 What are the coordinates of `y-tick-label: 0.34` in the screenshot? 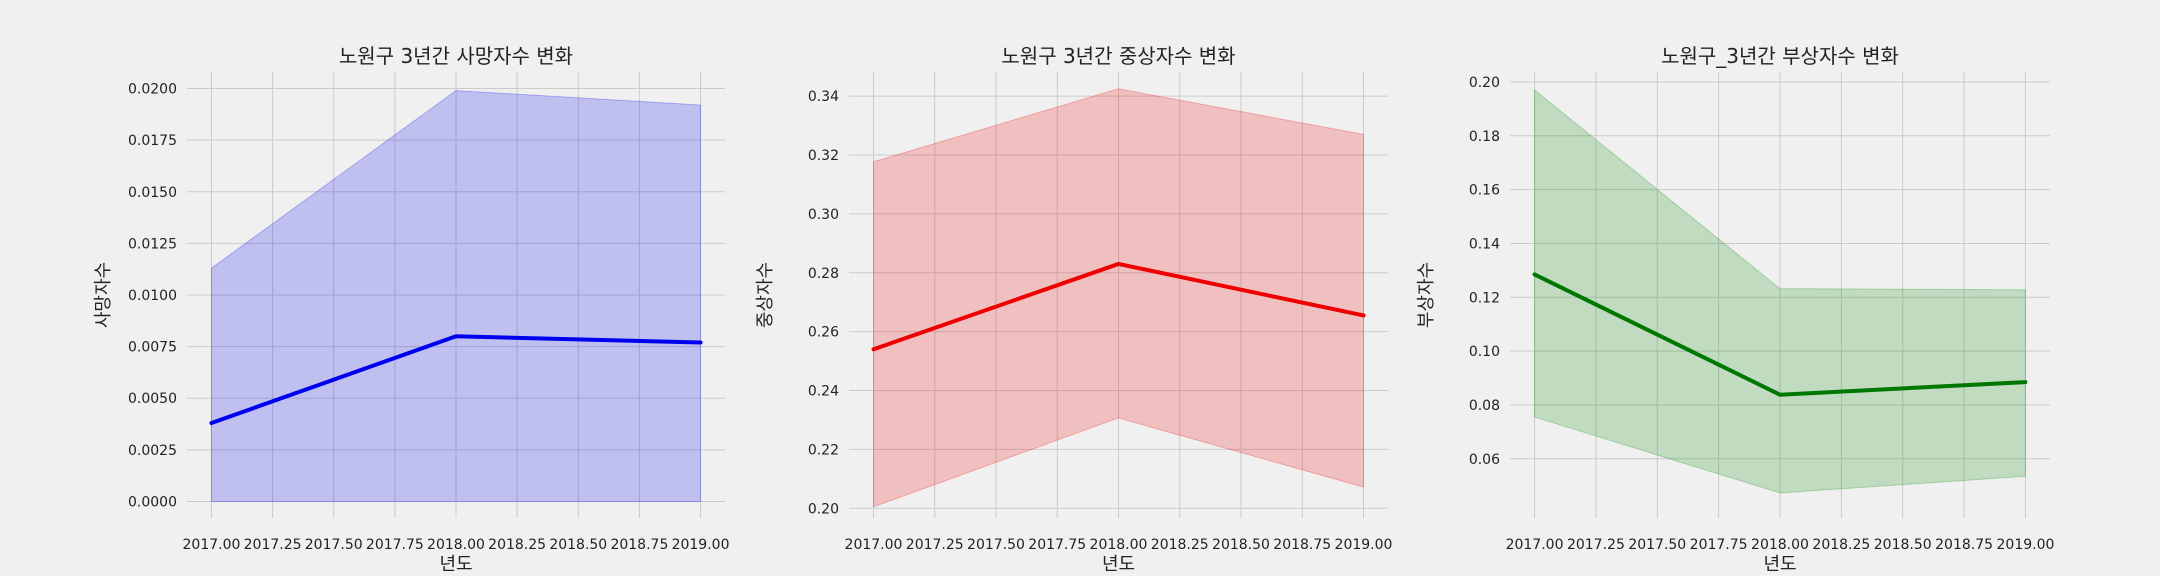 It's located at (823, 97).